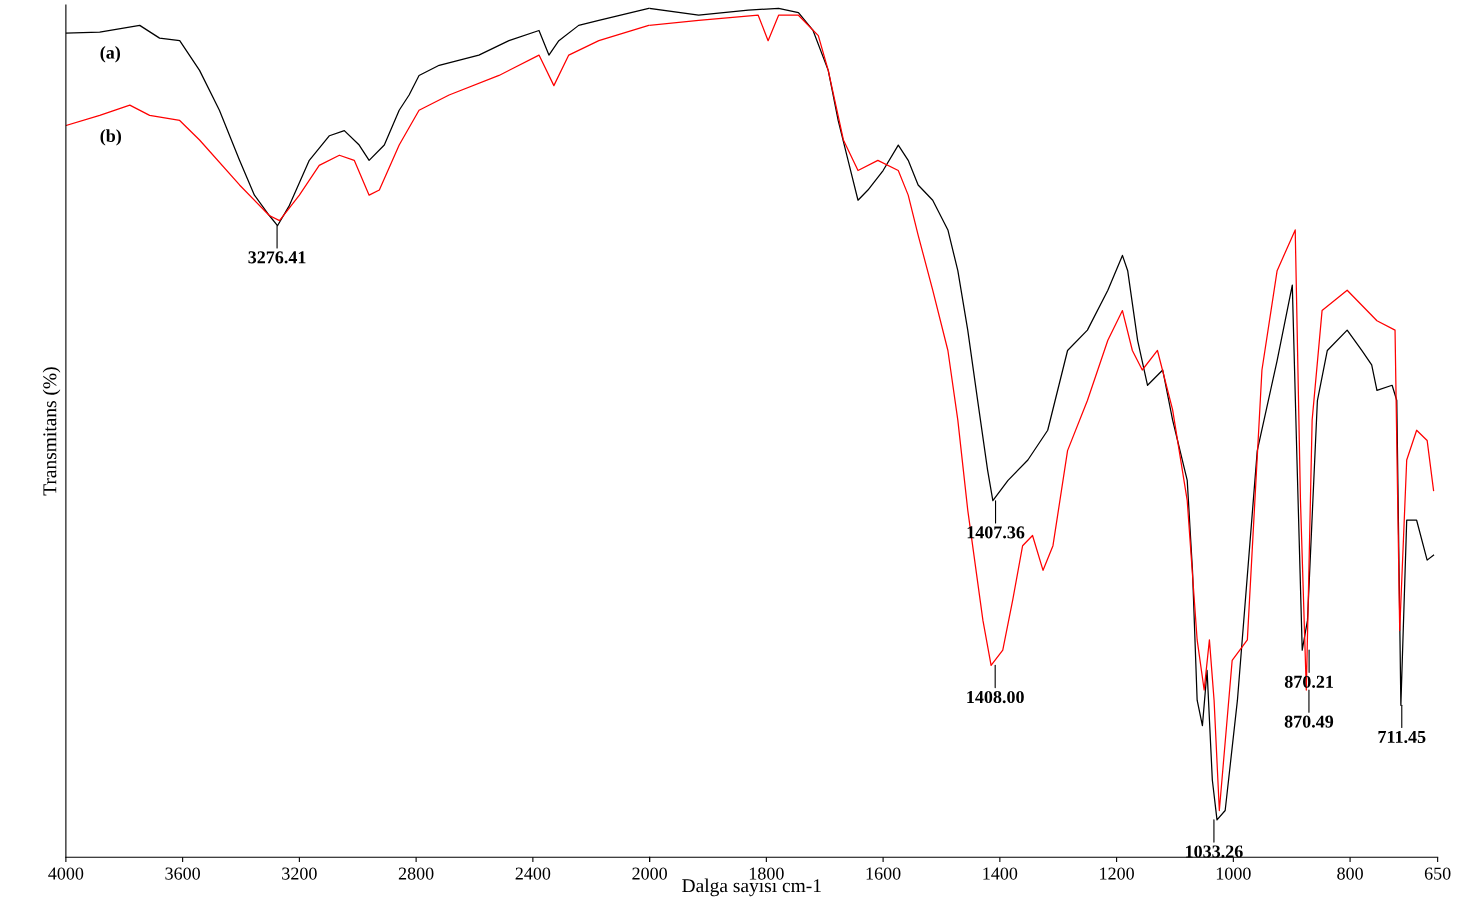 This screenshot has width=1464, height=910. Describe the element at coordinates (649, 873) in the screenshot. I see `x-tick-label: 2000` at that location.